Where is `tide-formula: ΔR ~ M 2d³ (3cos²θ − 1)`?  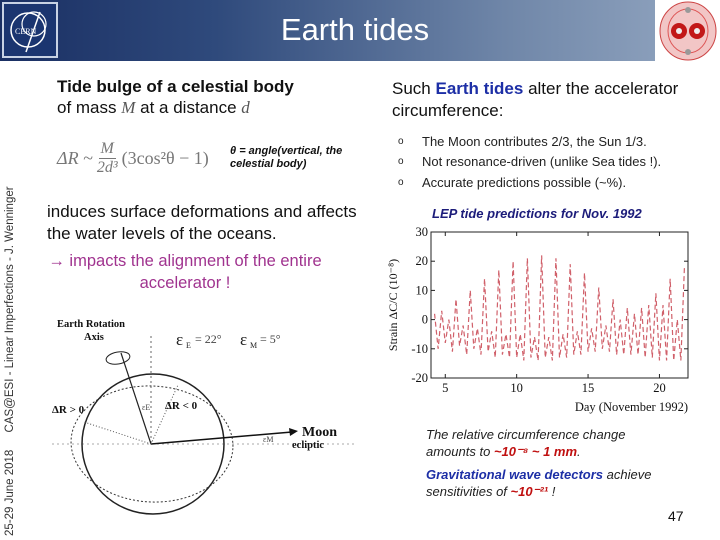
tide-formula: ΔR ~ M 2d³ (3cos²θ − 1) is located at coordinates (133, 158).